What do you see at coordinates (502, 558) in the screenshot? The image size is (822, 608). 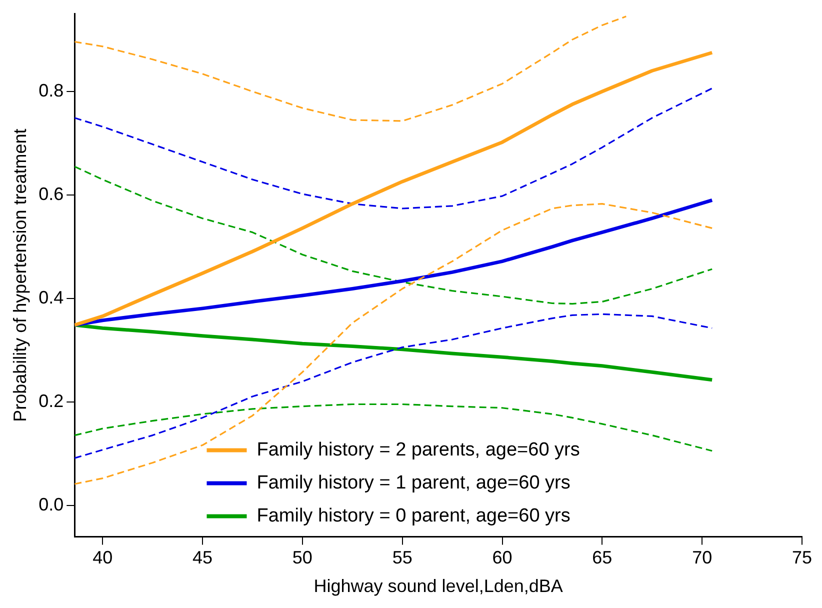 I see `x-tick-label: 60` at bounding box center [502, 558].